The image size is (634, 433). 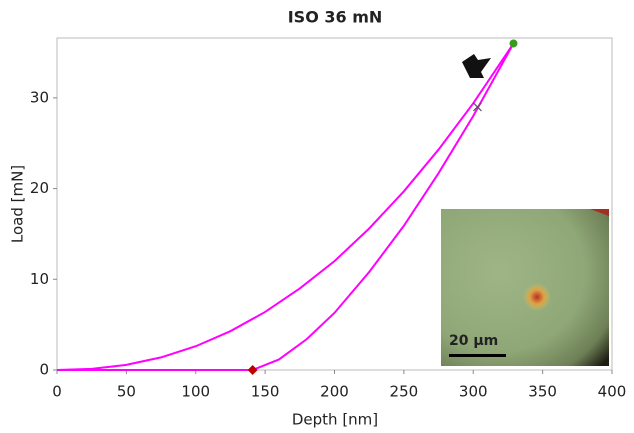 What do you see at coordinates (473, 341) in the screenshot?
I see `scale-bar-label: 20 µm` at bounding box center [473, 341].